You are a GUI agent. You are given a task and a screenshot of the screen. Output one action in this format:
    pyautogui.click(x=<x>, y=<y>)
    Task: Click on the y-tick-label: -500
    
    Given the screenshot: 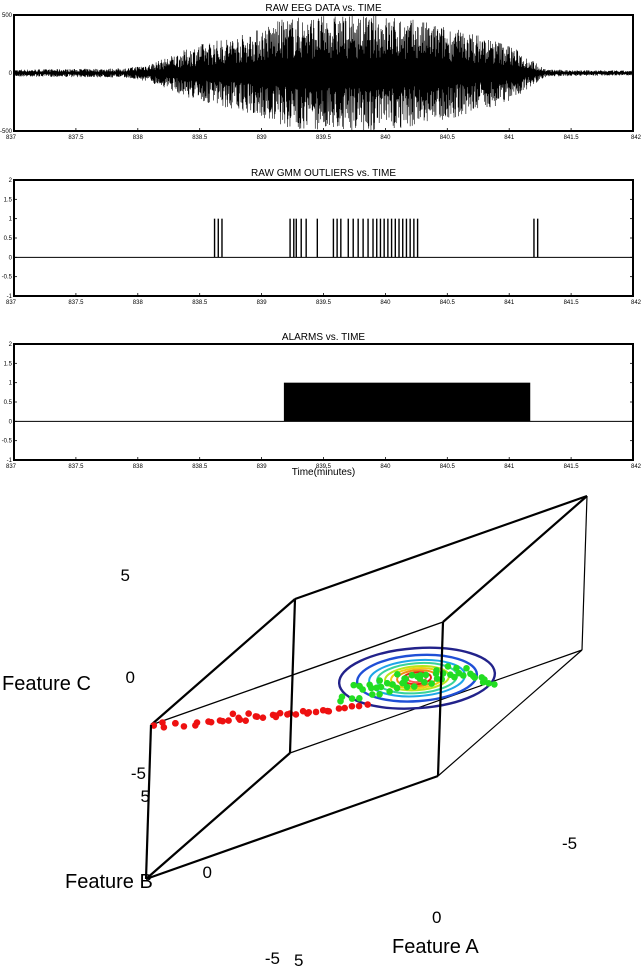 What is the action you would take?
    pyautogui.click(x=6, y=132)
    